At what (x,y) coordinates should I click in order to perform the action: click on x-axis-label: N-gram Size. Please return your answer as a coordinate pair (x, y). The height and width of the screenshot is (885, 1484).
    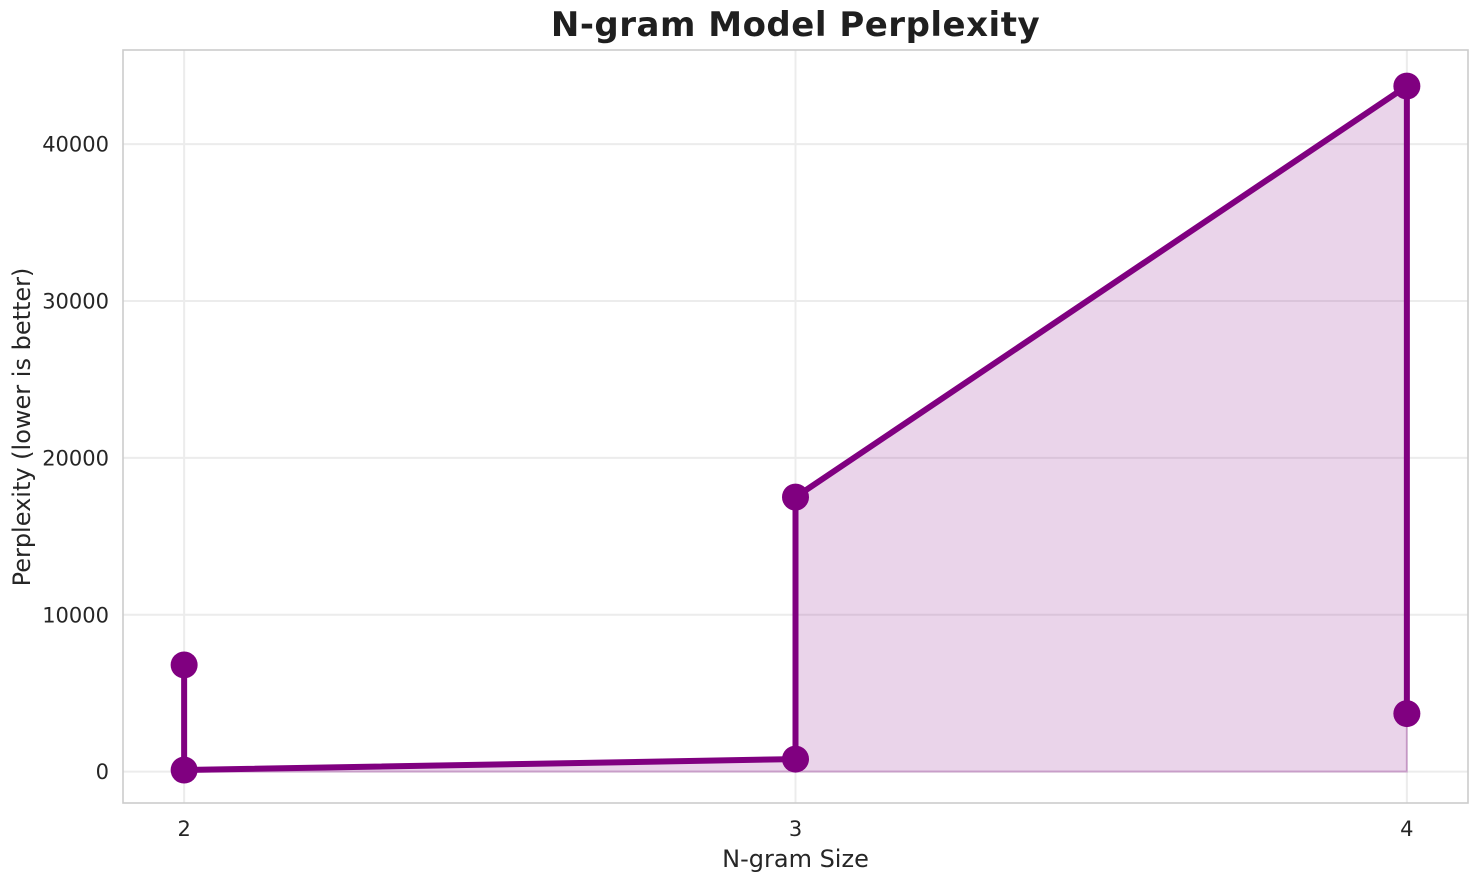
    Looking at the image, I should click on (795, 859).